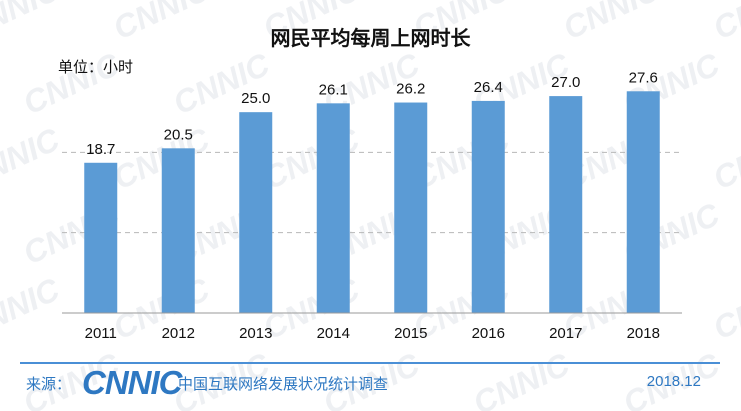 The width and height of the screenshot is (741, 411). I want to click on x-tick-label: 2013, so click(255, 333).